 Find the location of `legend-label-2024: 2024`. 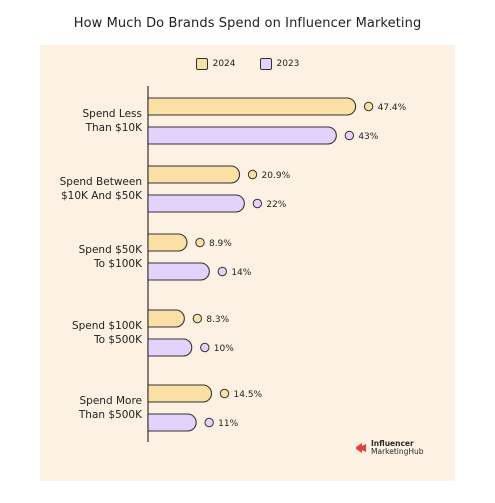

legend-label-2024: 2024 is located at coordinates (224, 64).